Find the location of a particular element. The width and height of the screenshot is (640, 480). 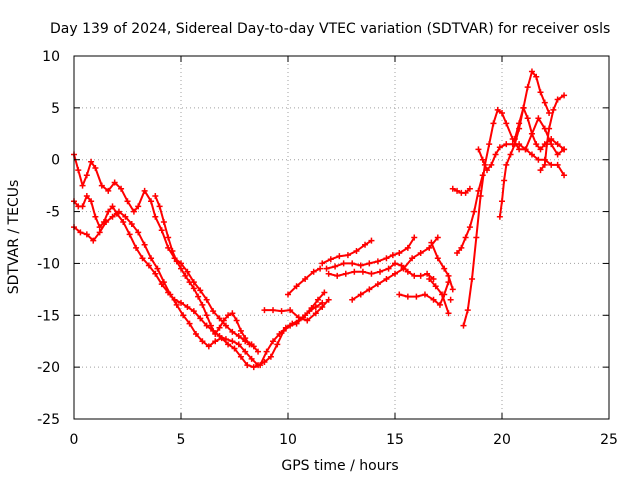

x-tick-label: 25 is located at coordinates (609, 440).